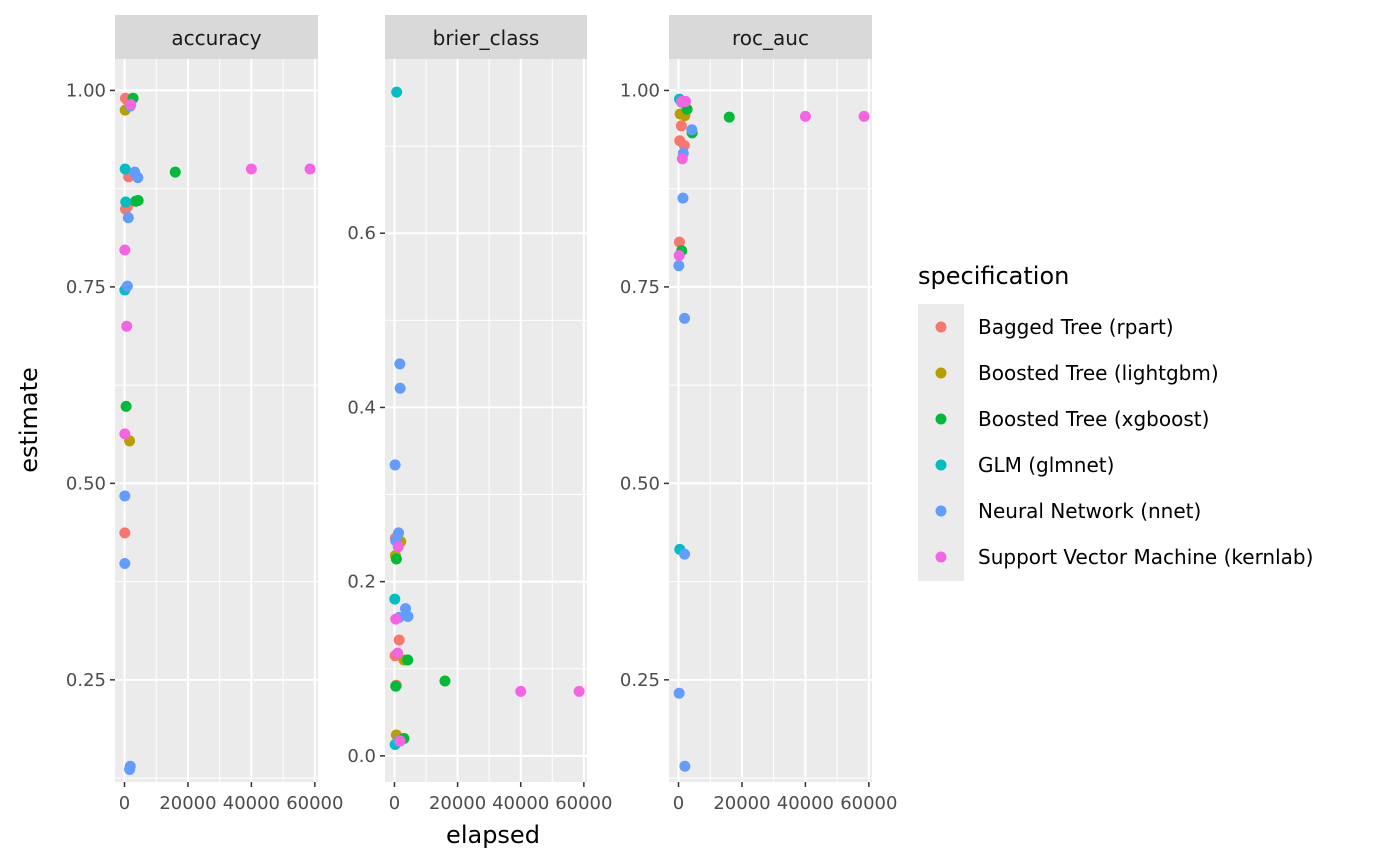  Describe the element at coordinates (1093, 419) in the screenshot. I see `legend-label: Boosted Tree (xgboost)` at that location.